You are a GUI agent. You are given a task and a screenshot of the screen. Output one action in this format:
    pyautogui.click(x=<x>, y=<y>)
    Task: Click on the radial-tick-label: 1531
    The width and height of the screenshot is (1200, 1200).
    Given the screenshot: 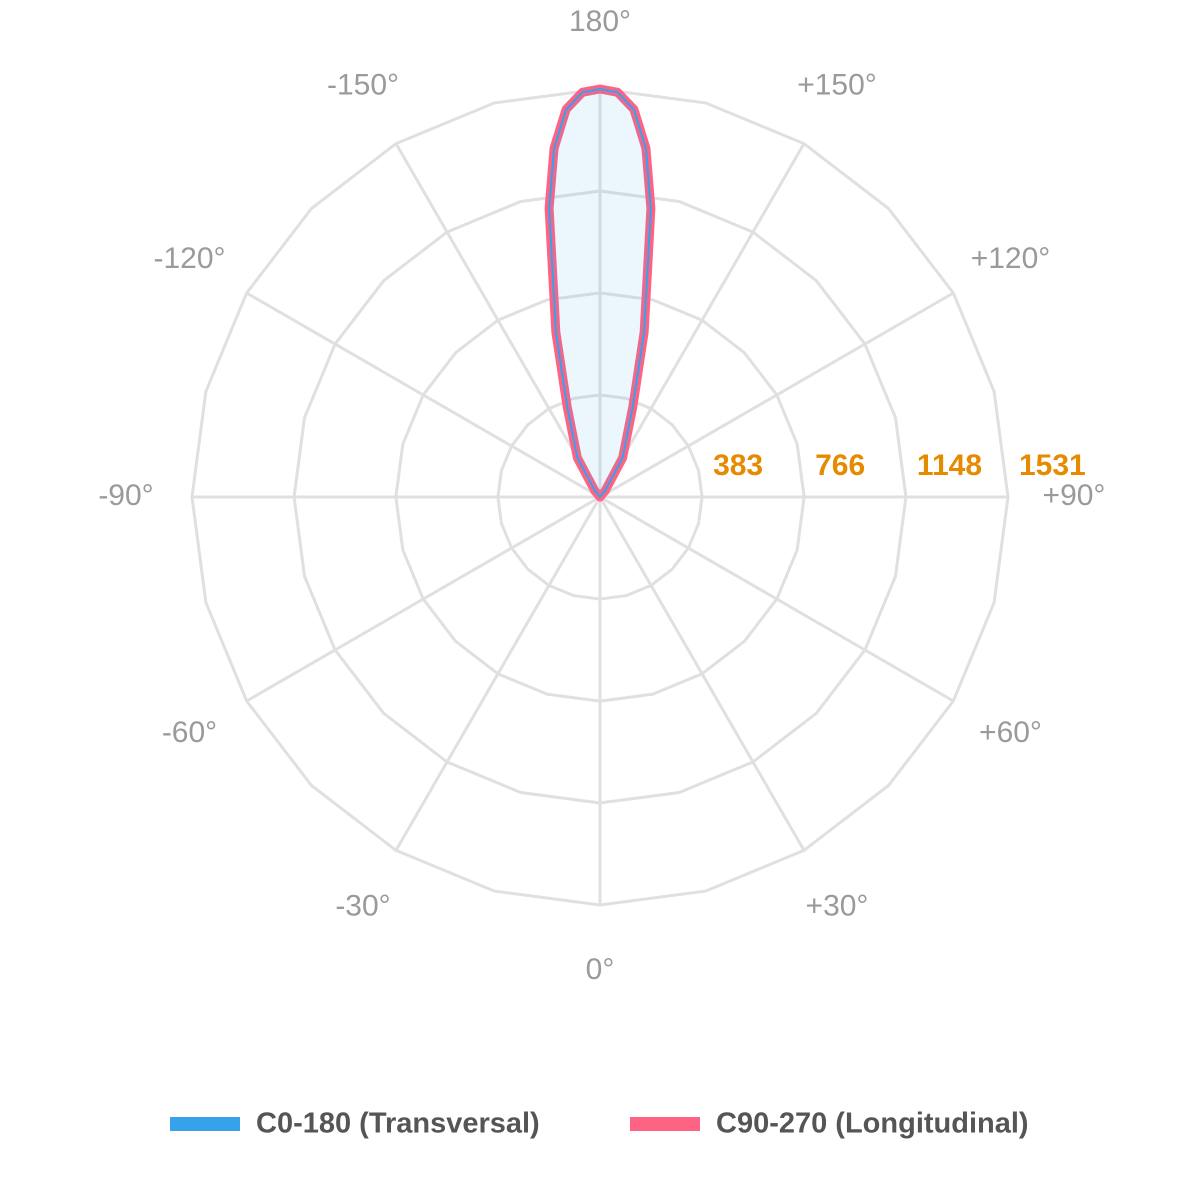 What is the action you would take?
    pyautogui.click(x=1052, y=465)
    